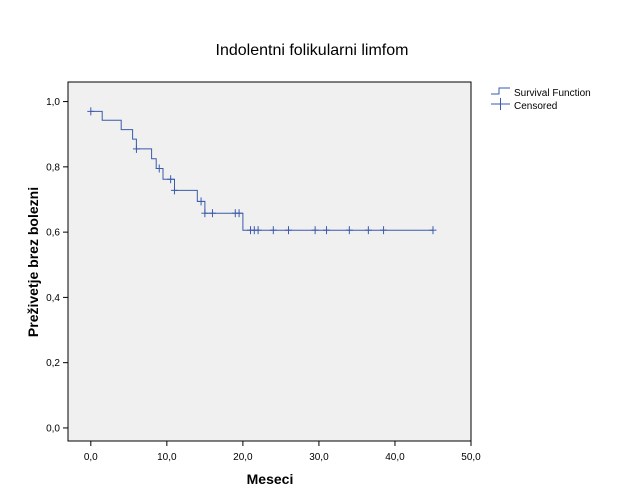  What do you see at coordinates (319, 457) in the screenshot?
I see `x-tick-label-3: 30,0` at bounding box center [319, 457].